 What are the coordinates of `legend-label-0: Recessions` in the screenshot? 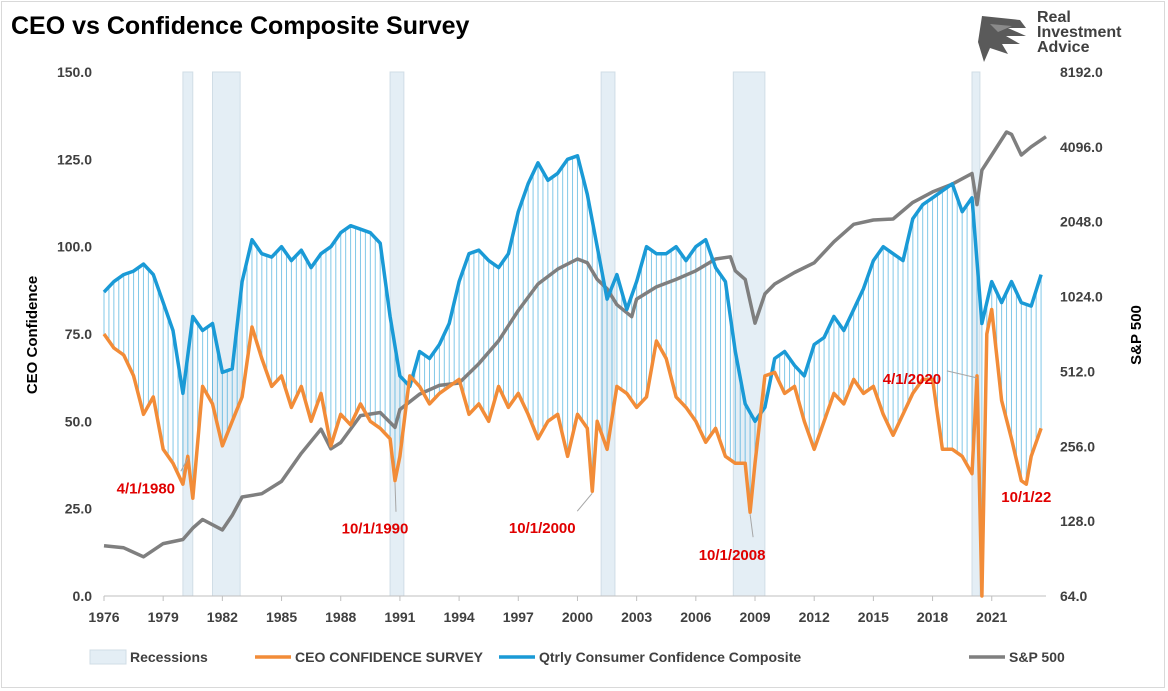 It's located at (169, 657).